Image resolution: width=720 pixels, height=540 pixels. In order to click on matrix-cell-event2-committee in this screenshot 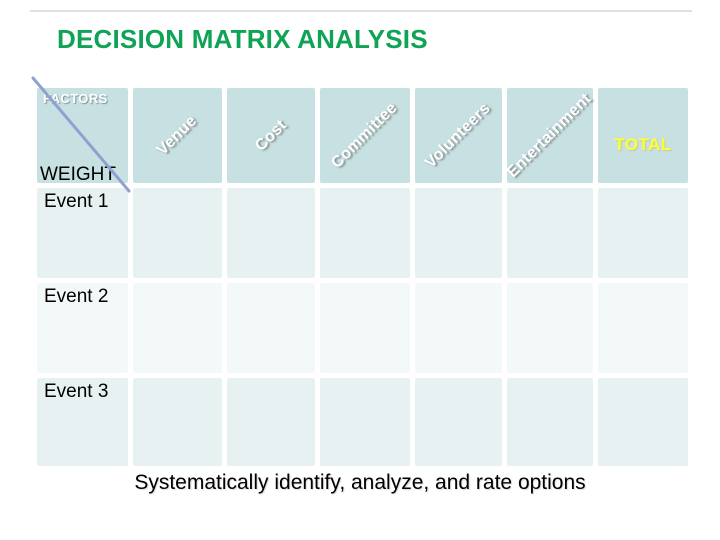, I will do `click(365, 328)`.